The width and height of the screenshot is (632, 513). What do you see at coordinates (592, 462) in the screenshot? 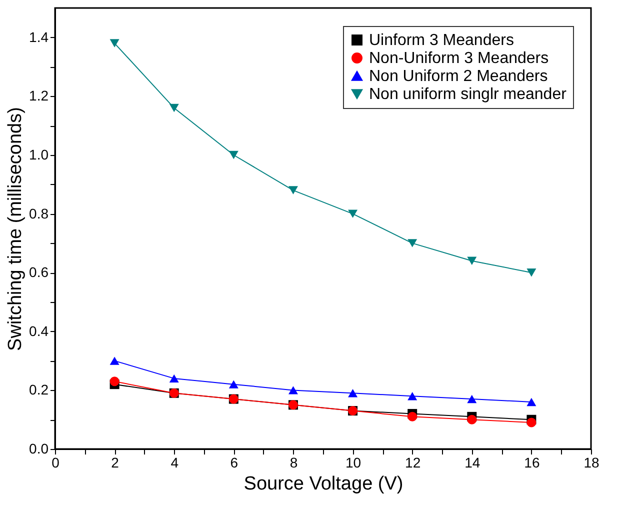
I see `x-tick-label: 18` at bounding box center [592, 462].